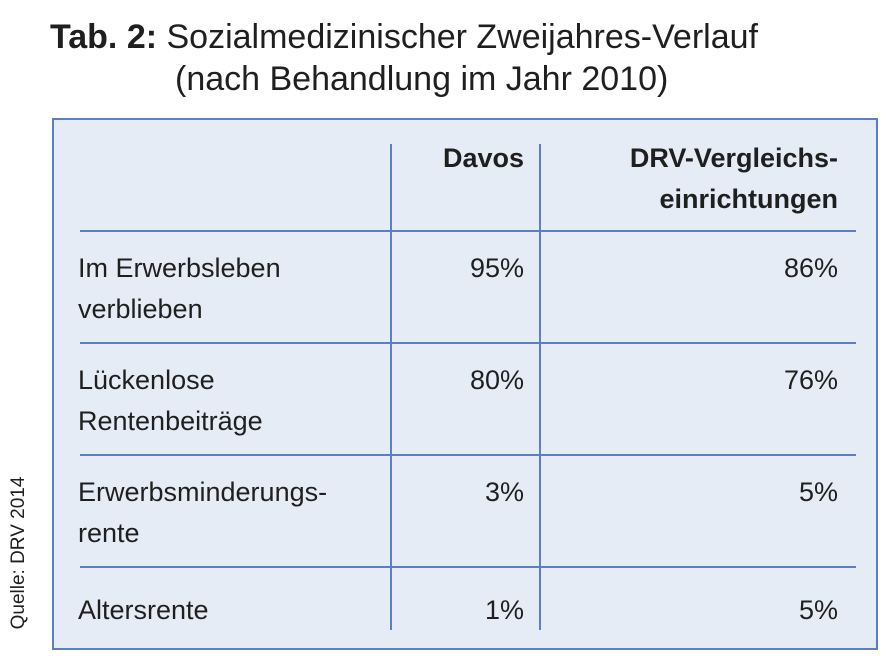 This screenshot has width=889, height=658. What do you see at coordinates (104, 37) in the screenshot?
I see `title-label: Tab. 2:` at bounding box center [104, 37].